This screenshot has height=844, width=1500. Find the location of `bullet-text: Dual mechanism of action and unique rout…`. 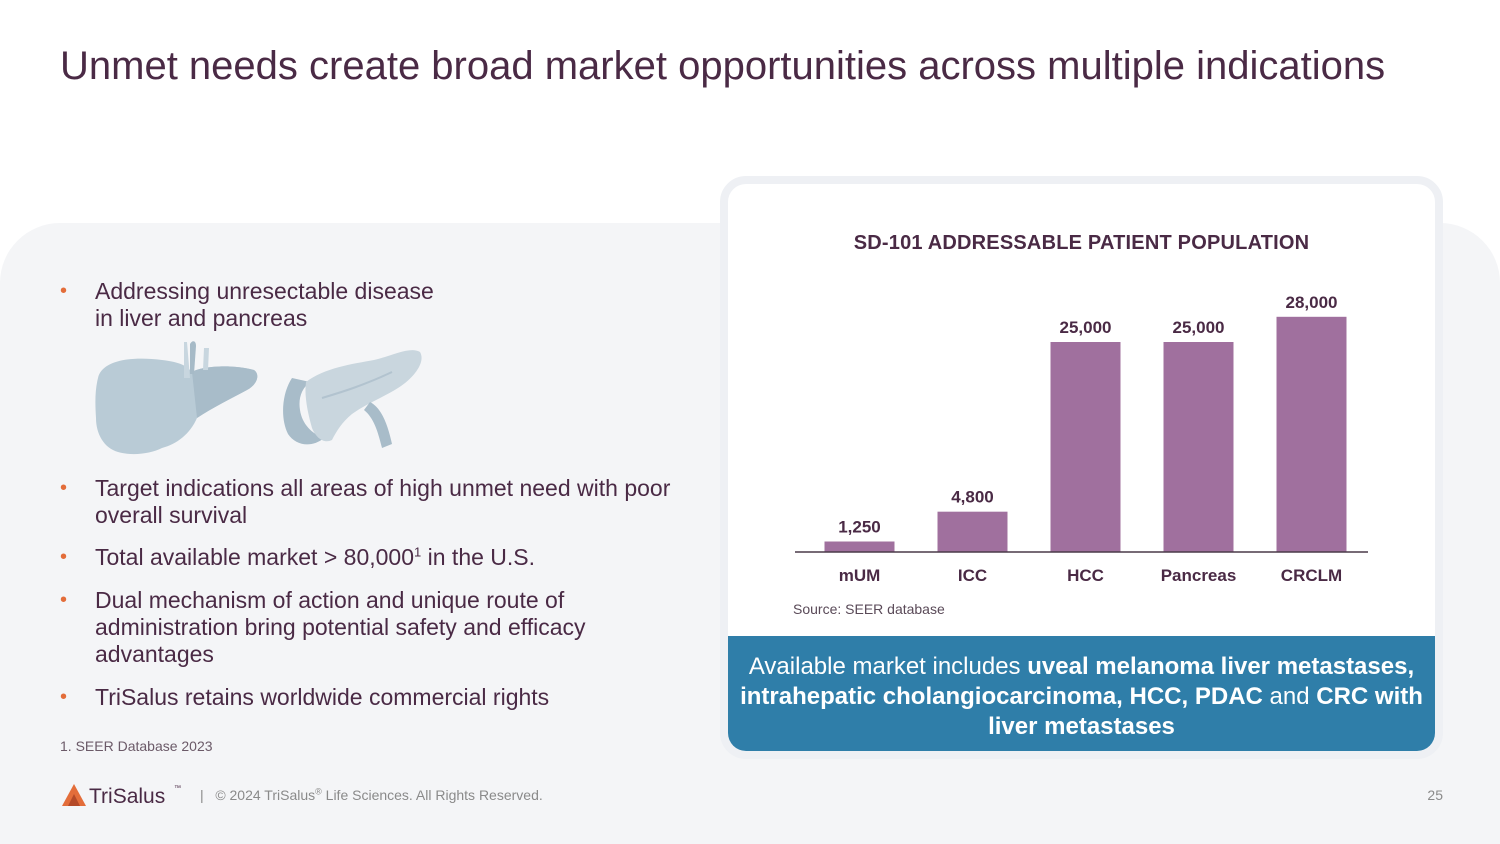

bullet-text: Dual mechanism of action and unique rout… is located at coordinates (340, 627).